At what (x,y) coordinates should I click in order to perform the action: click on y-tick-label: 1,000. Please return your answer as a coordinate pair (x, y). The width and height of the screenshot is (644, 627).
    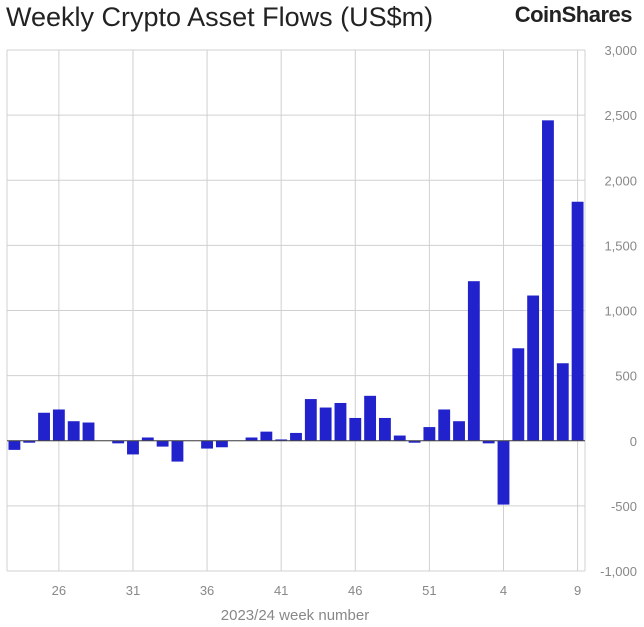
    Looking at the image, I should click on (620, 311).